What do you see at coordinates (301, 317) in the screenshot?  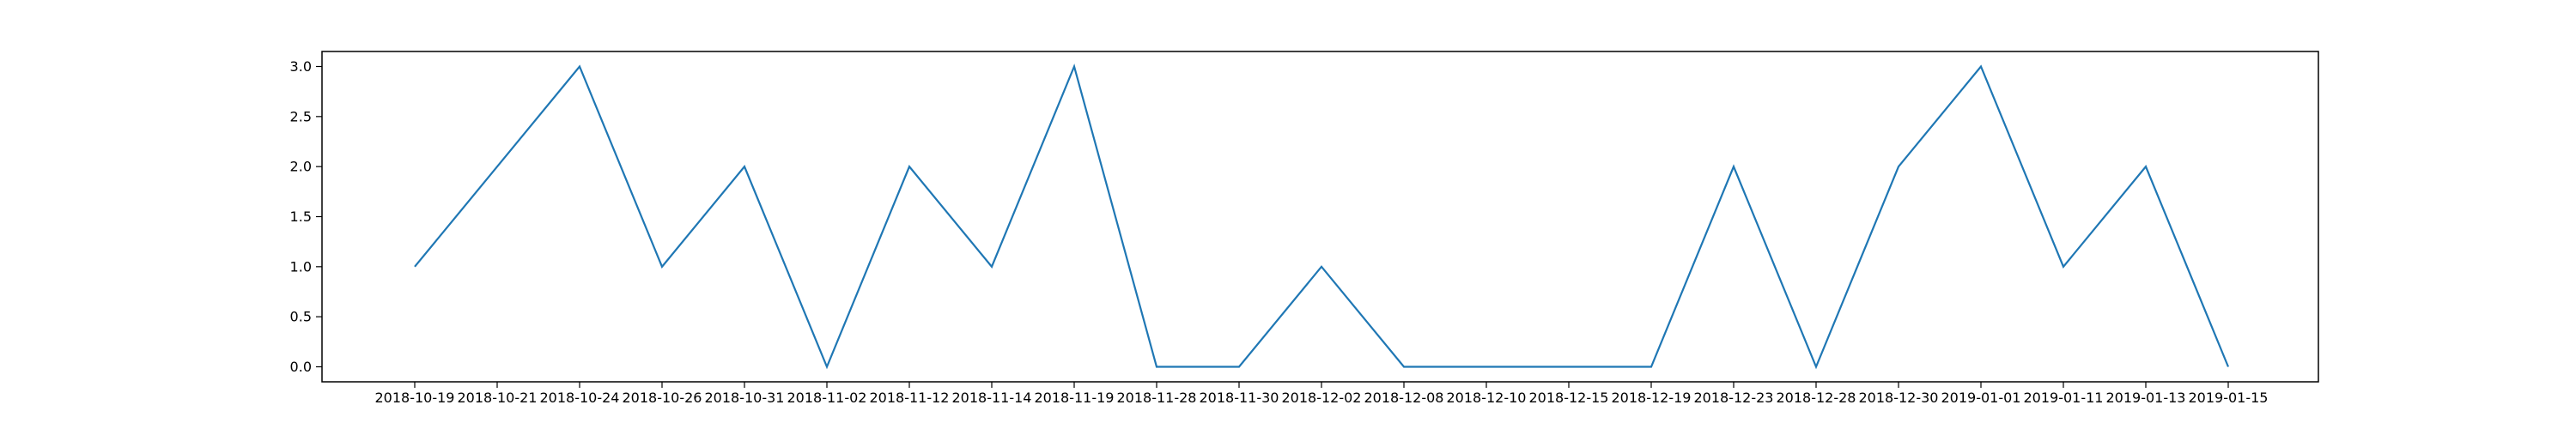 I see `y-tick-label: 0.5` at bounding box center [301, 317].